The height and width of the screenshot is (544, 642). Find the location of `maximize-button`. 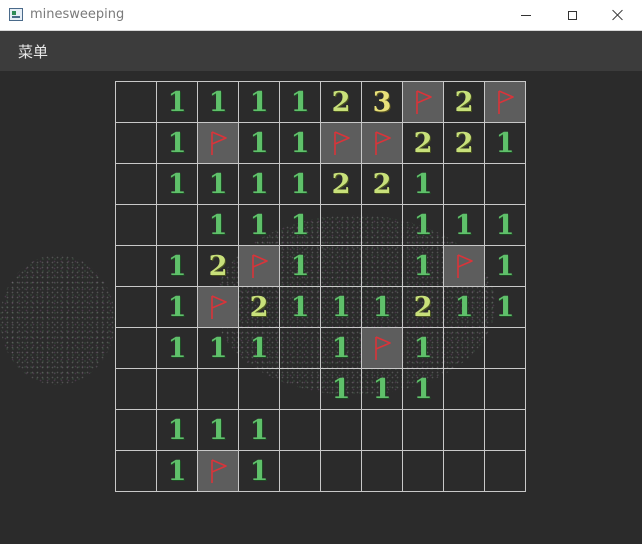

maximize-button is located at coordinates (572, 15).